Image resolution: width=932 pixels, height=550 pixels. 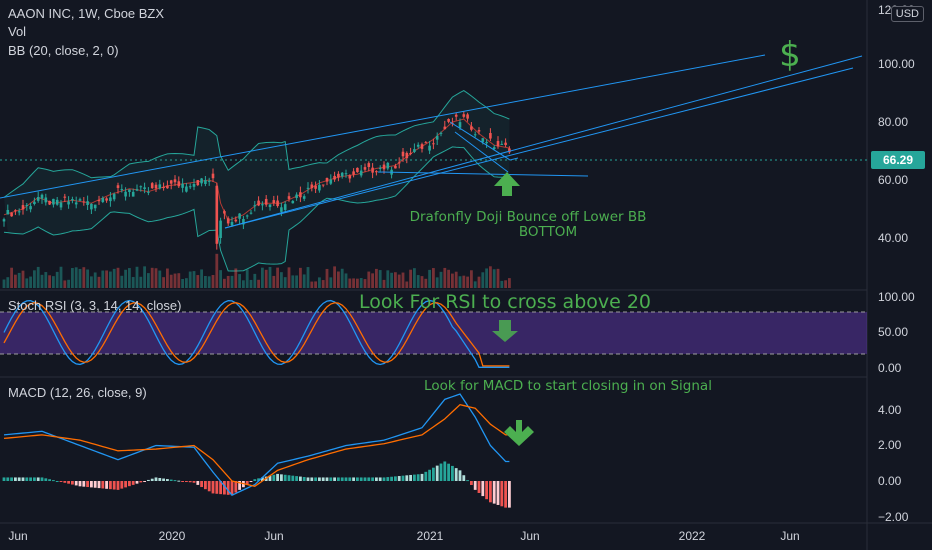 I want to click on macd-legend: MACD (12, 26, close, 9), so click(x=77, y=392).